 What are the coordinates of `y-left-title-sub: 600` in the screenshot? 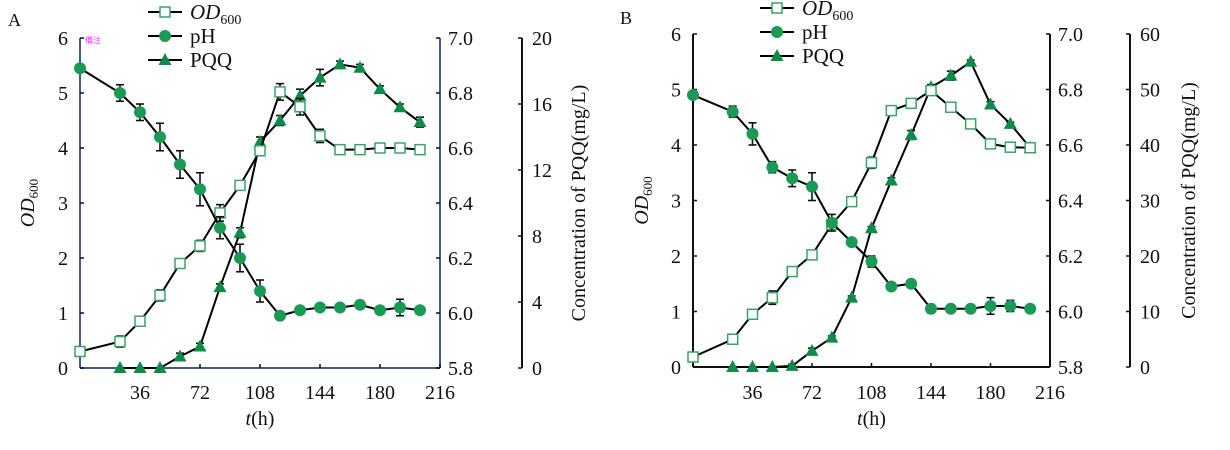 It's located at (647, 186).